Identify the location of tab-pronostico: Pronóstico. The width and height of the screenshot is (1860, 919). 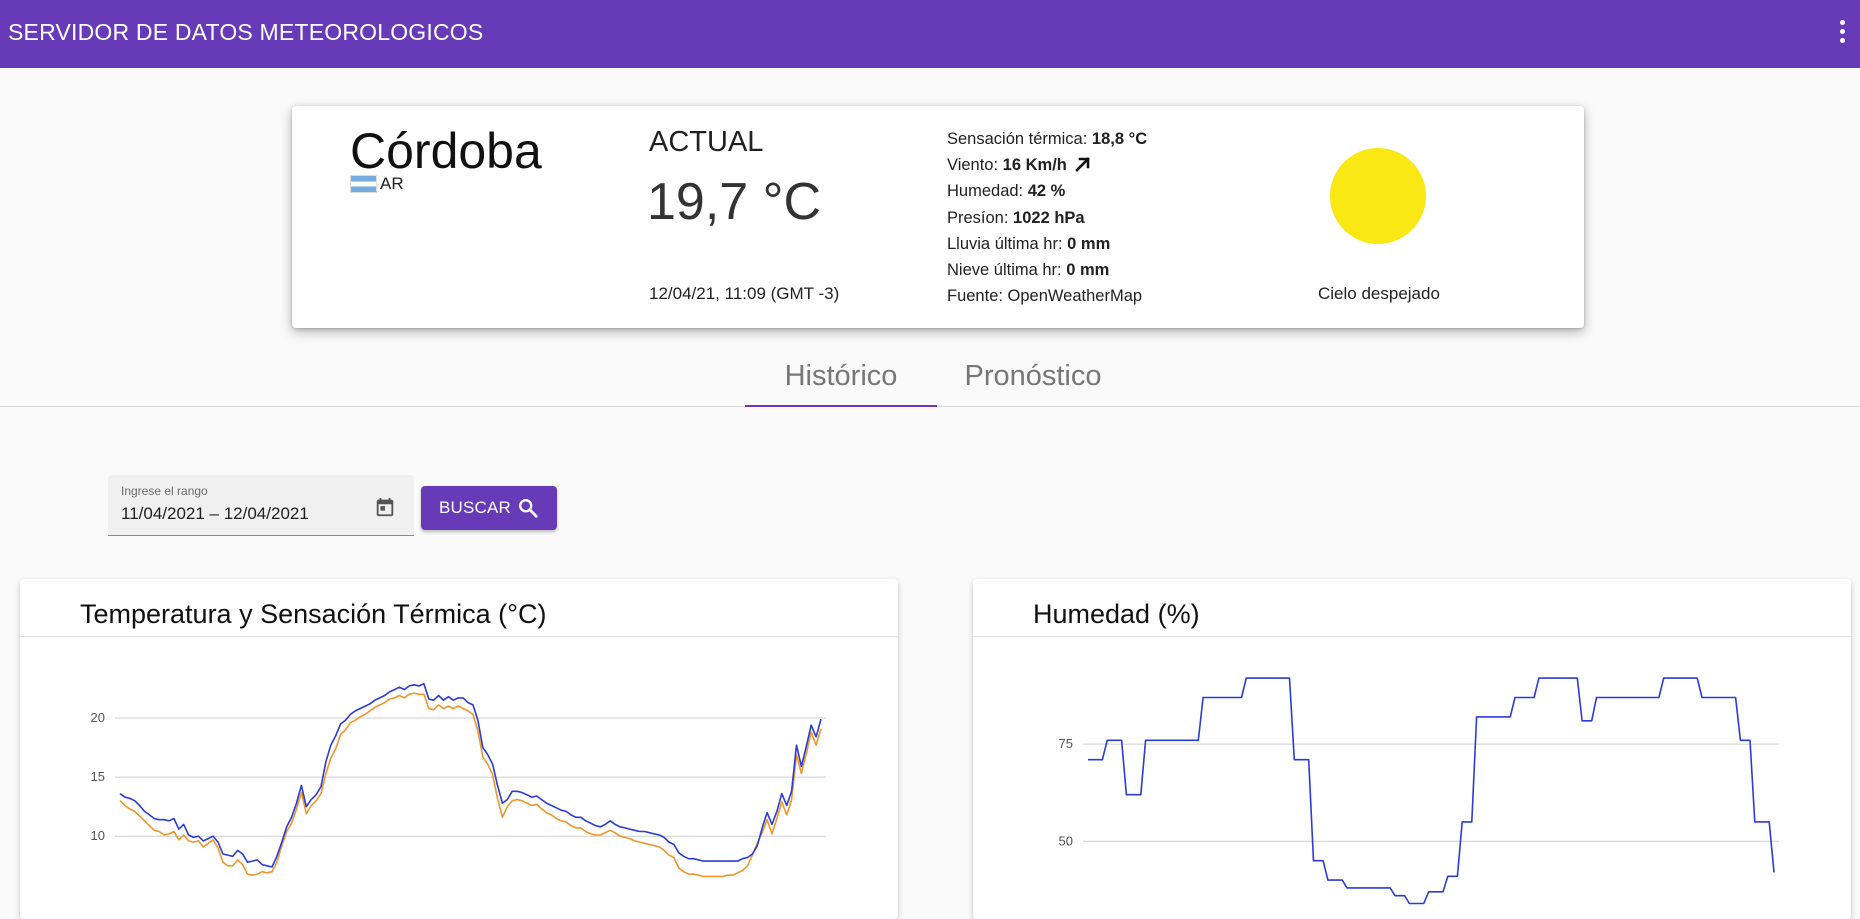
(1033, 378).